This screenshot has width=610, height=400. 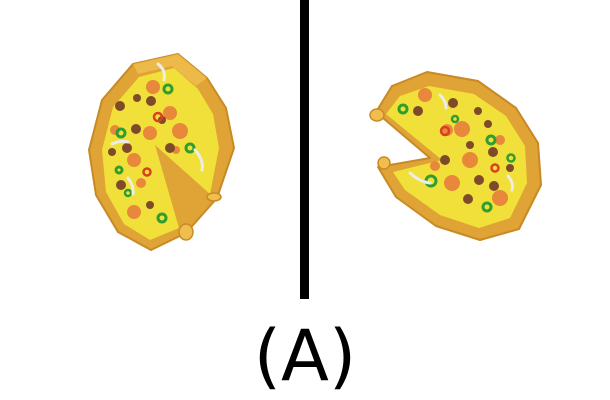 I want to click on pizza-right-cheese, so click(x=456, y=157).